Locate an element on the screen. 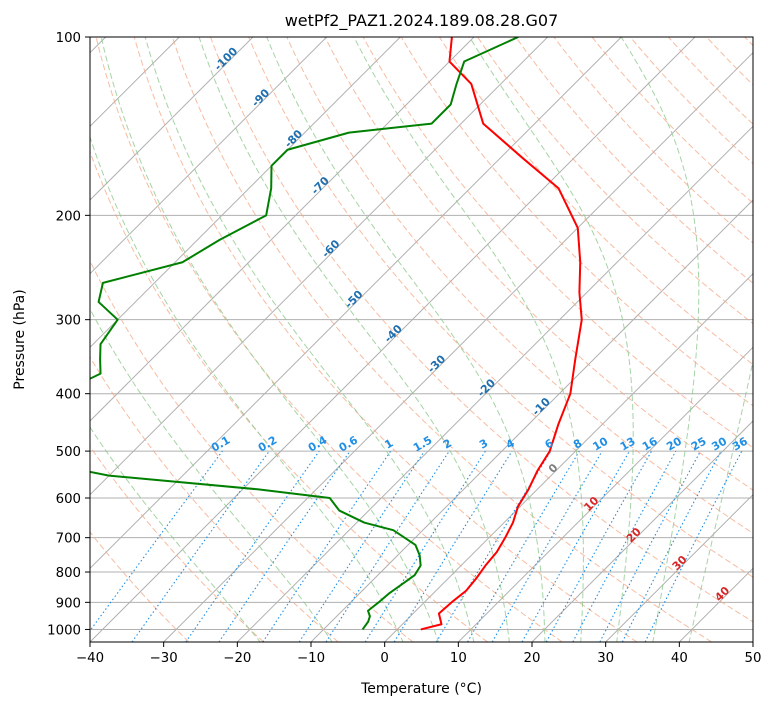 This screenshot has height=708, width=775. y-tick-label: 400 is located at coordinates (68, 395).